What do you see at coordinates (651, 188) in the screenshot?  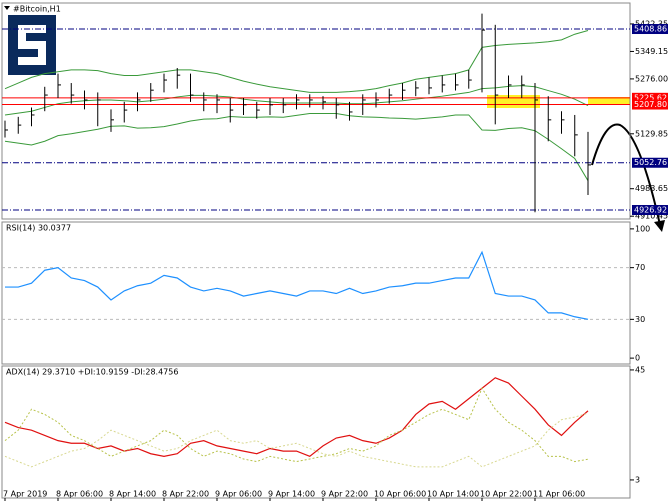 I see `y-tick-label: 4983.65` at bounding box center [651, 188].